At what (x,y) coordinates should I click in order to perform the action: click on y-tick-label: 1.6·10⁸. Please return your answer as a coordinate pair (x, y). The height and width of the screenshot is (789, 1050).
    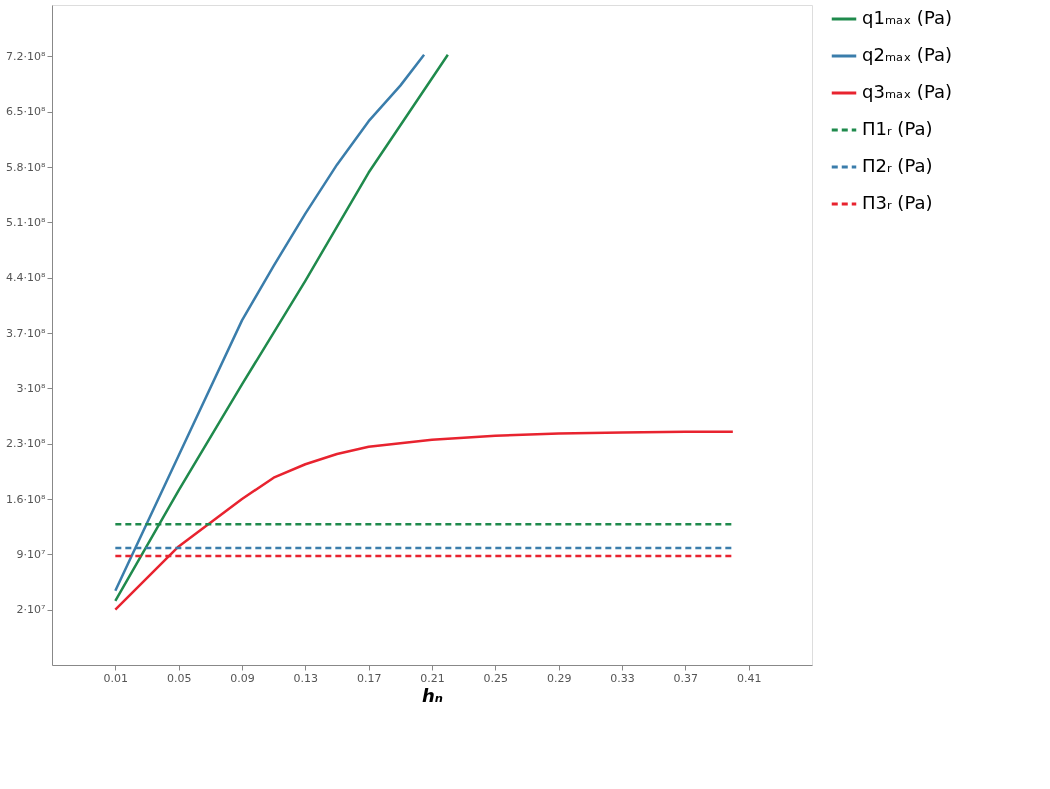
    Looking at the image, I should click on (26, 499).